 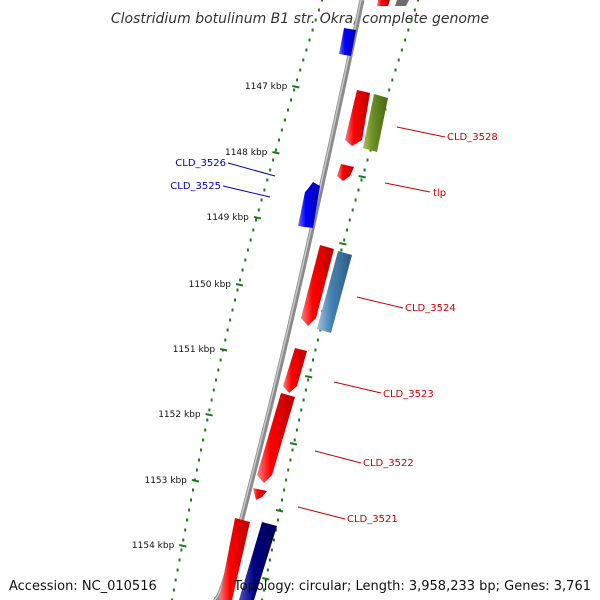 What do you see at coordinates (472, 137) in the screenshot?
I see `gene-label-cld3528: CLD_3528` at bounding box center [472, 137].